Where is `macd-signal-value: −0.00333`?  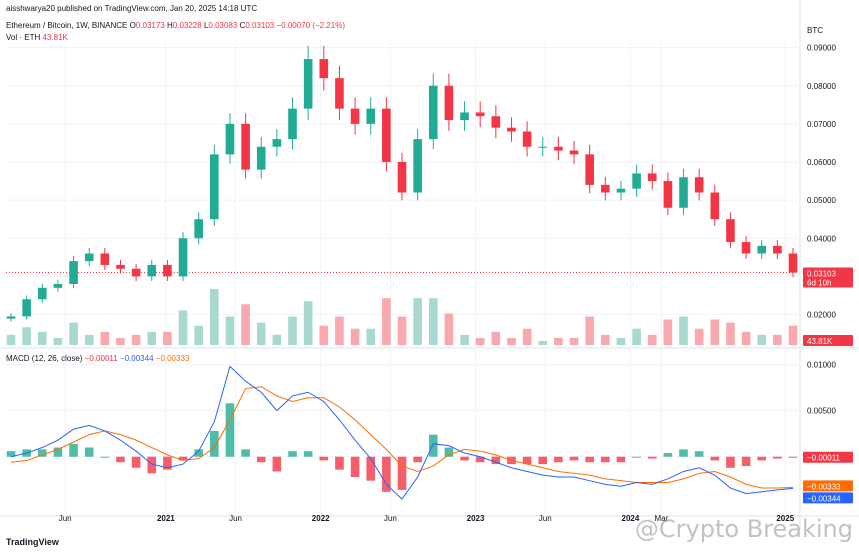
macd-signal-value: −0.00333 is located at coordinates (172, 358).